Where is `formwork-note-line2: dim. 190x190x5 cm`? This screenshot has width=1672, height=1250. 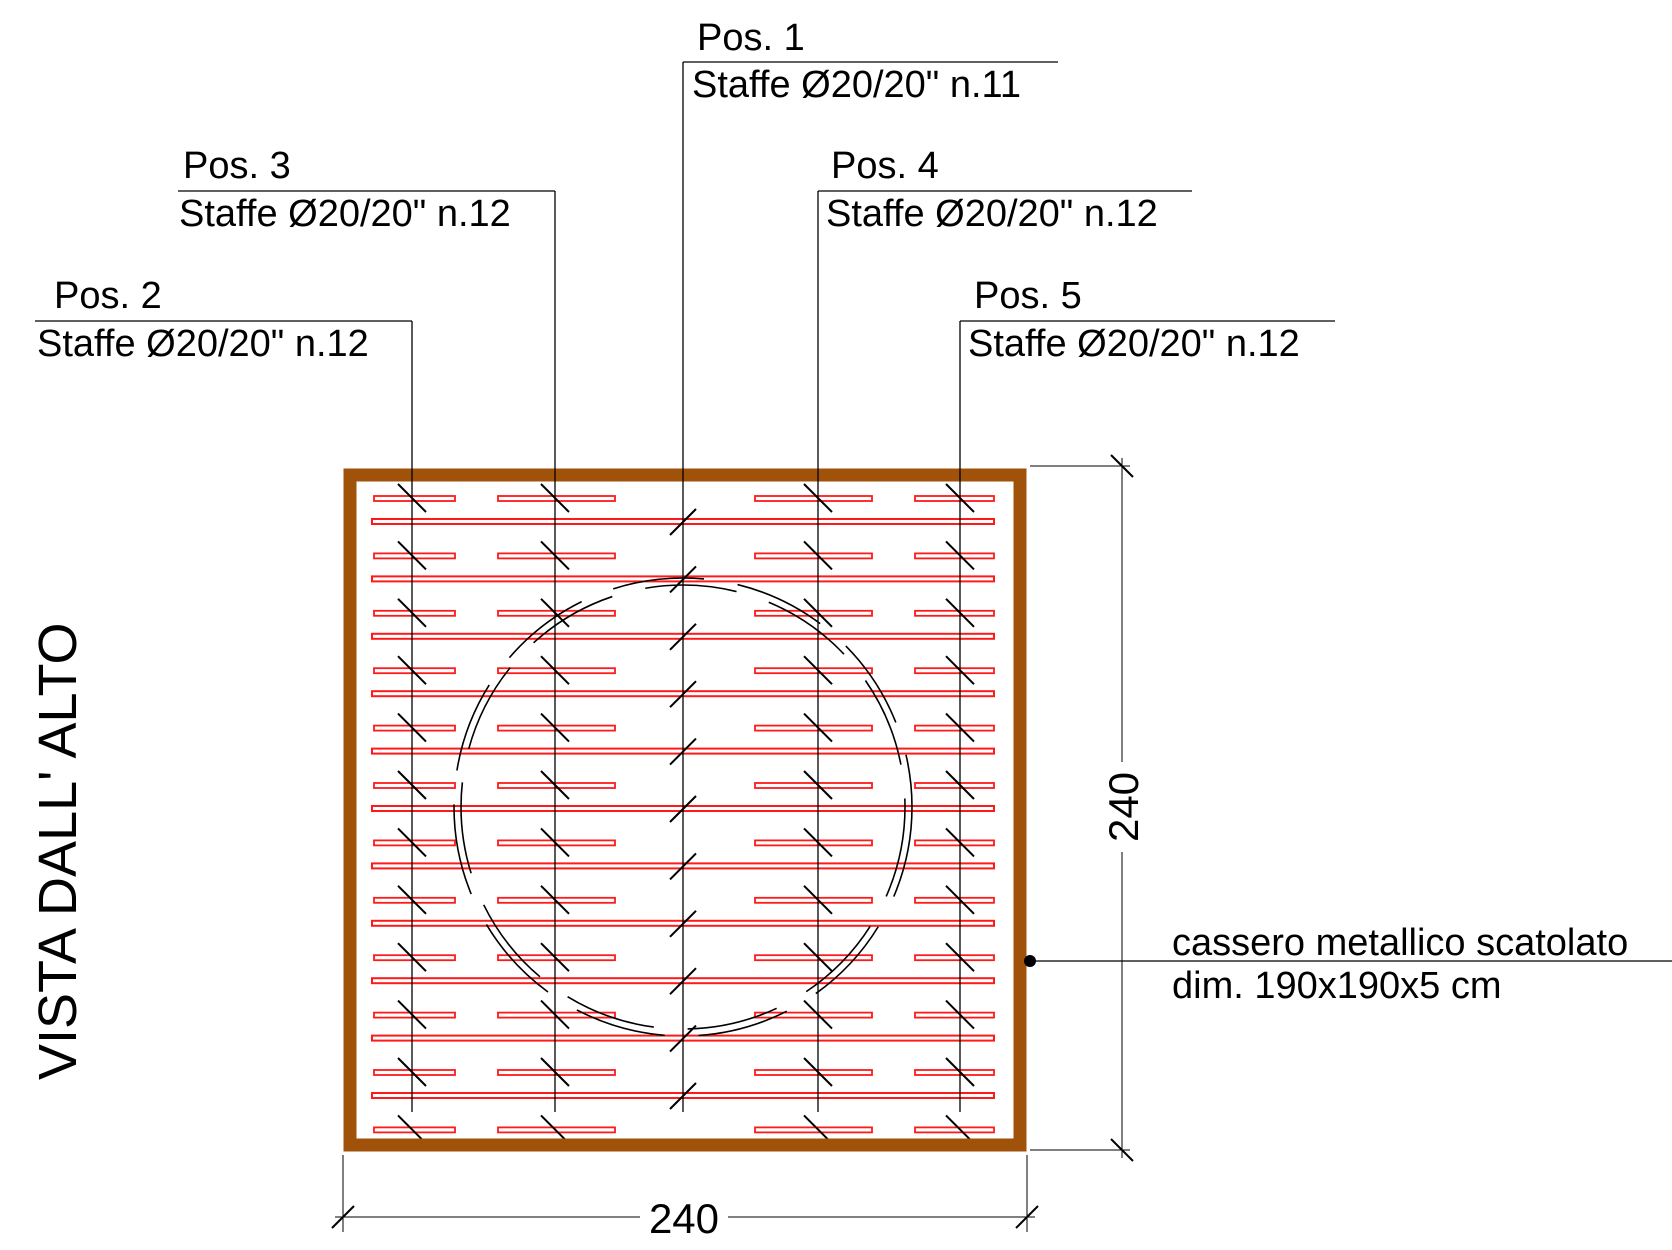 formwork-note-line2: dim. 190x190x5 cm is located at coordinates (1337, 986).